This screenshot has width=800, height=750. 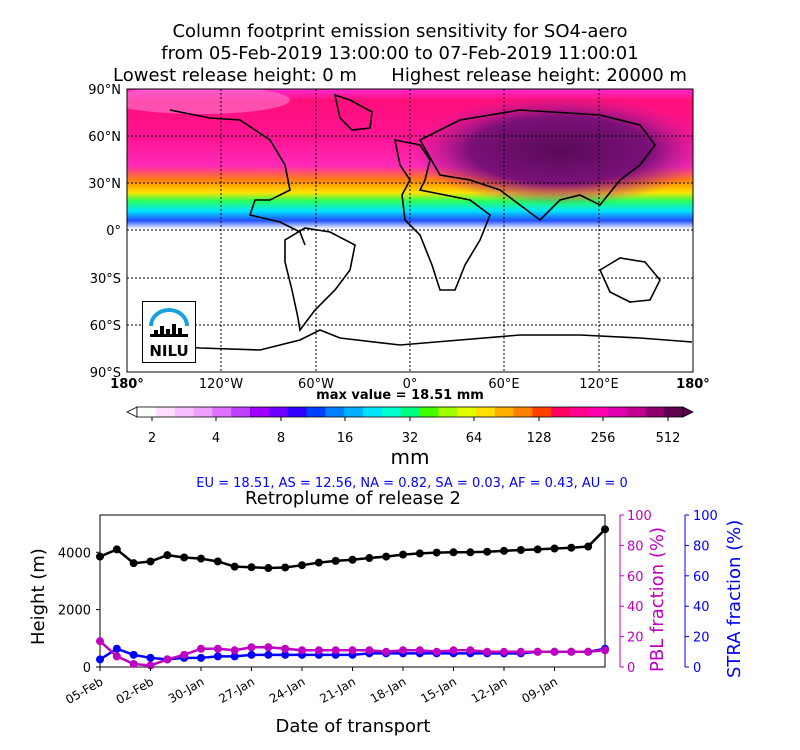 What do you see at coordinates (135, 690) in the screenshot?
I see `x-tick-label: 02-Feb` at bounding box center [135, 690].